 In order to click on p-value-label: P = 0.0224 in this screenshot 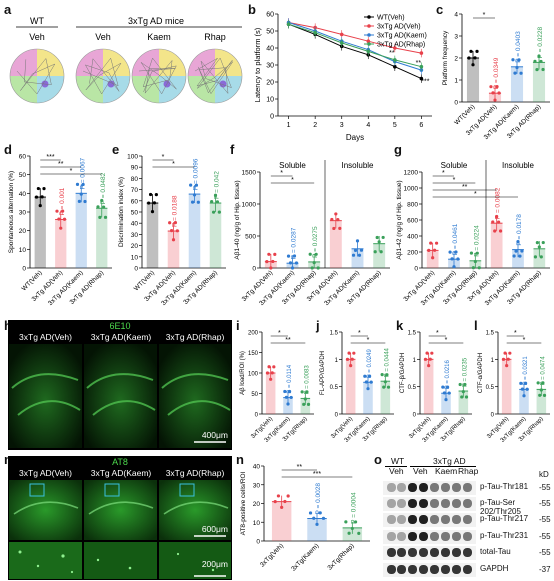, I will do `click(476, 241)`.